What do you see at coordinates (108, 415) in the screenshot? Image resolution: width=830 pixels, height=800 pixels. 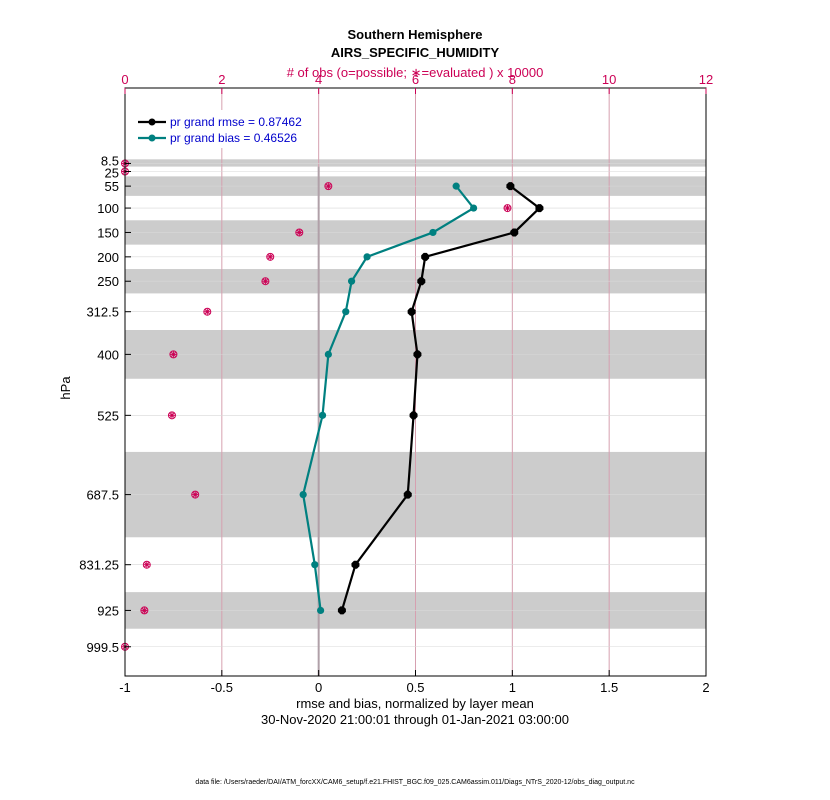 I see `y-tick-label: 525` at bounding box center [108, 415].